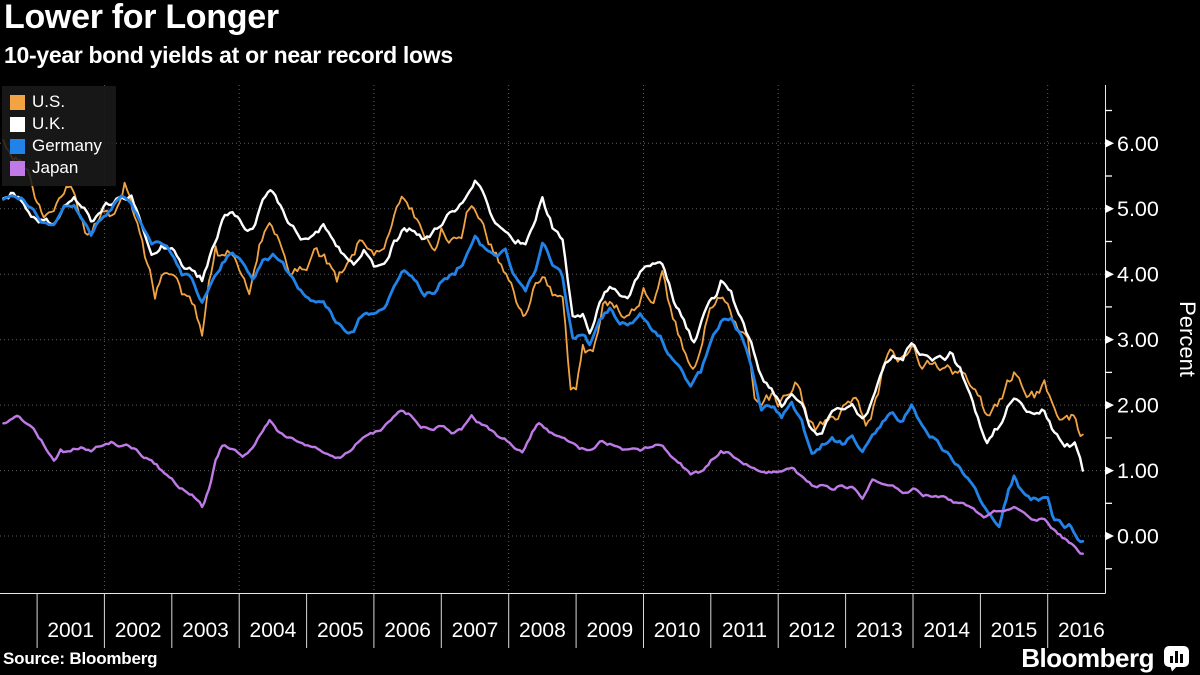 The width and height of the screenshot is (1200, 675). I want to click on x-year-label: 2002, so click(138, 630).